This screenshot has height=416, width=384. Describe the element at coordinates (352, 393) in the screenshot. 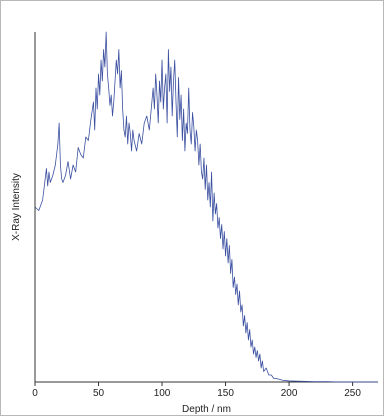

I see `x-tick-label: 250` at that location.